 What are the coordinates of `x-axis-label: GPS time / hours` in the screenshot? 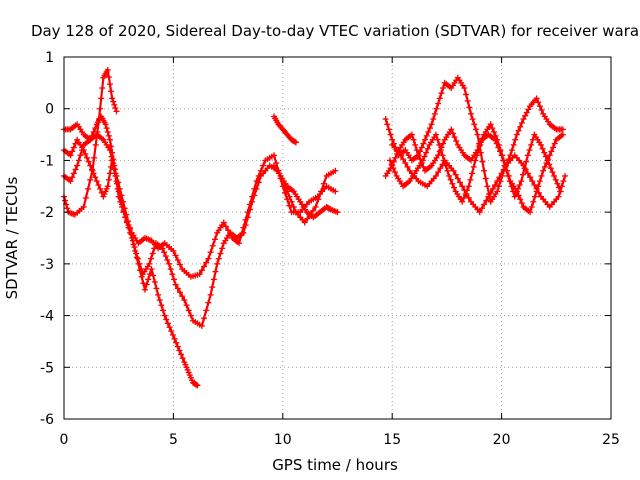 It's located at (335, 465).